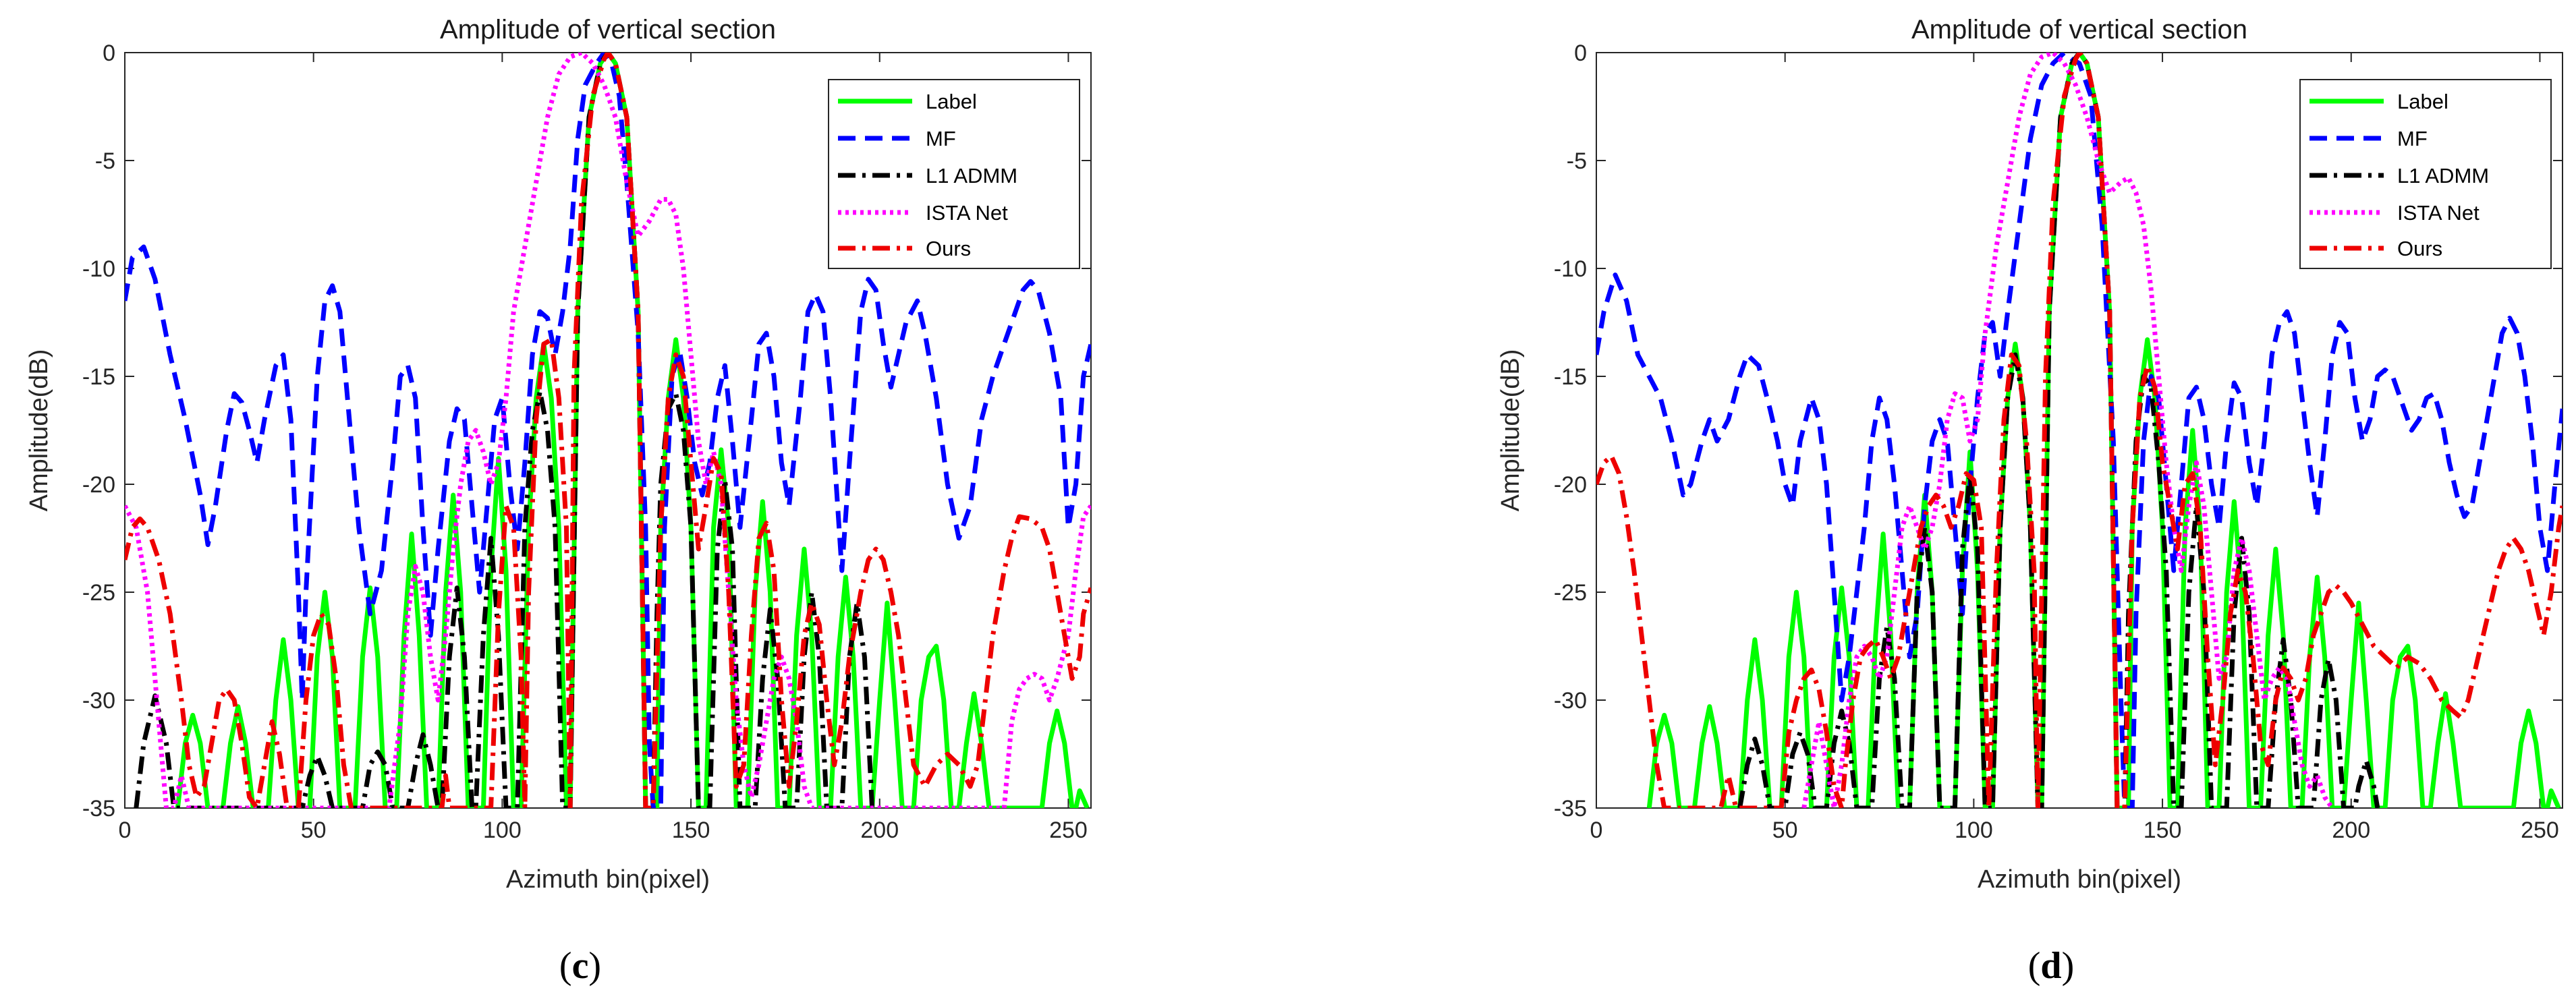 The height and width of the screenshot is (1007, 2576). I want to click on panel-c-ytick-label: -20, so click(98, 485).